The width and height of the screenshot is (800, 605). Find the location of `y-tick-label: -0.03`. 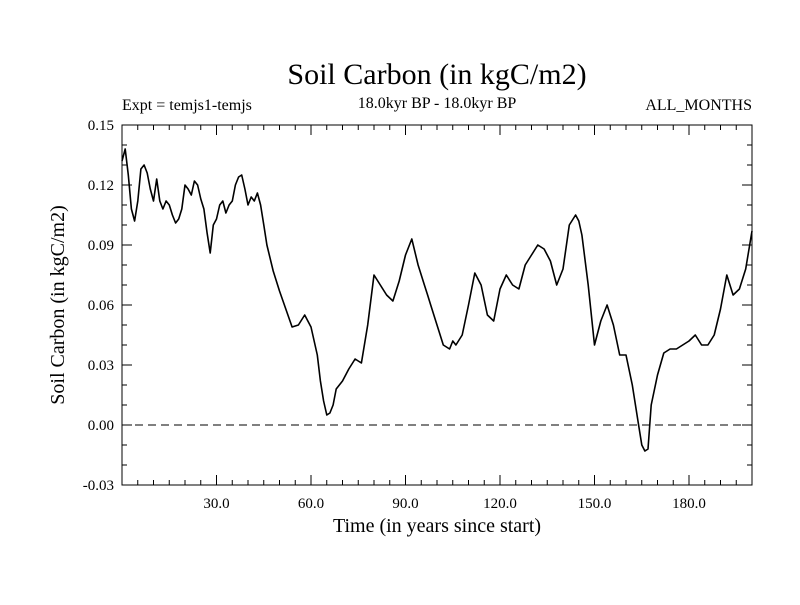

y-tick-label: -0.03 is located at coordinates (98, 486).